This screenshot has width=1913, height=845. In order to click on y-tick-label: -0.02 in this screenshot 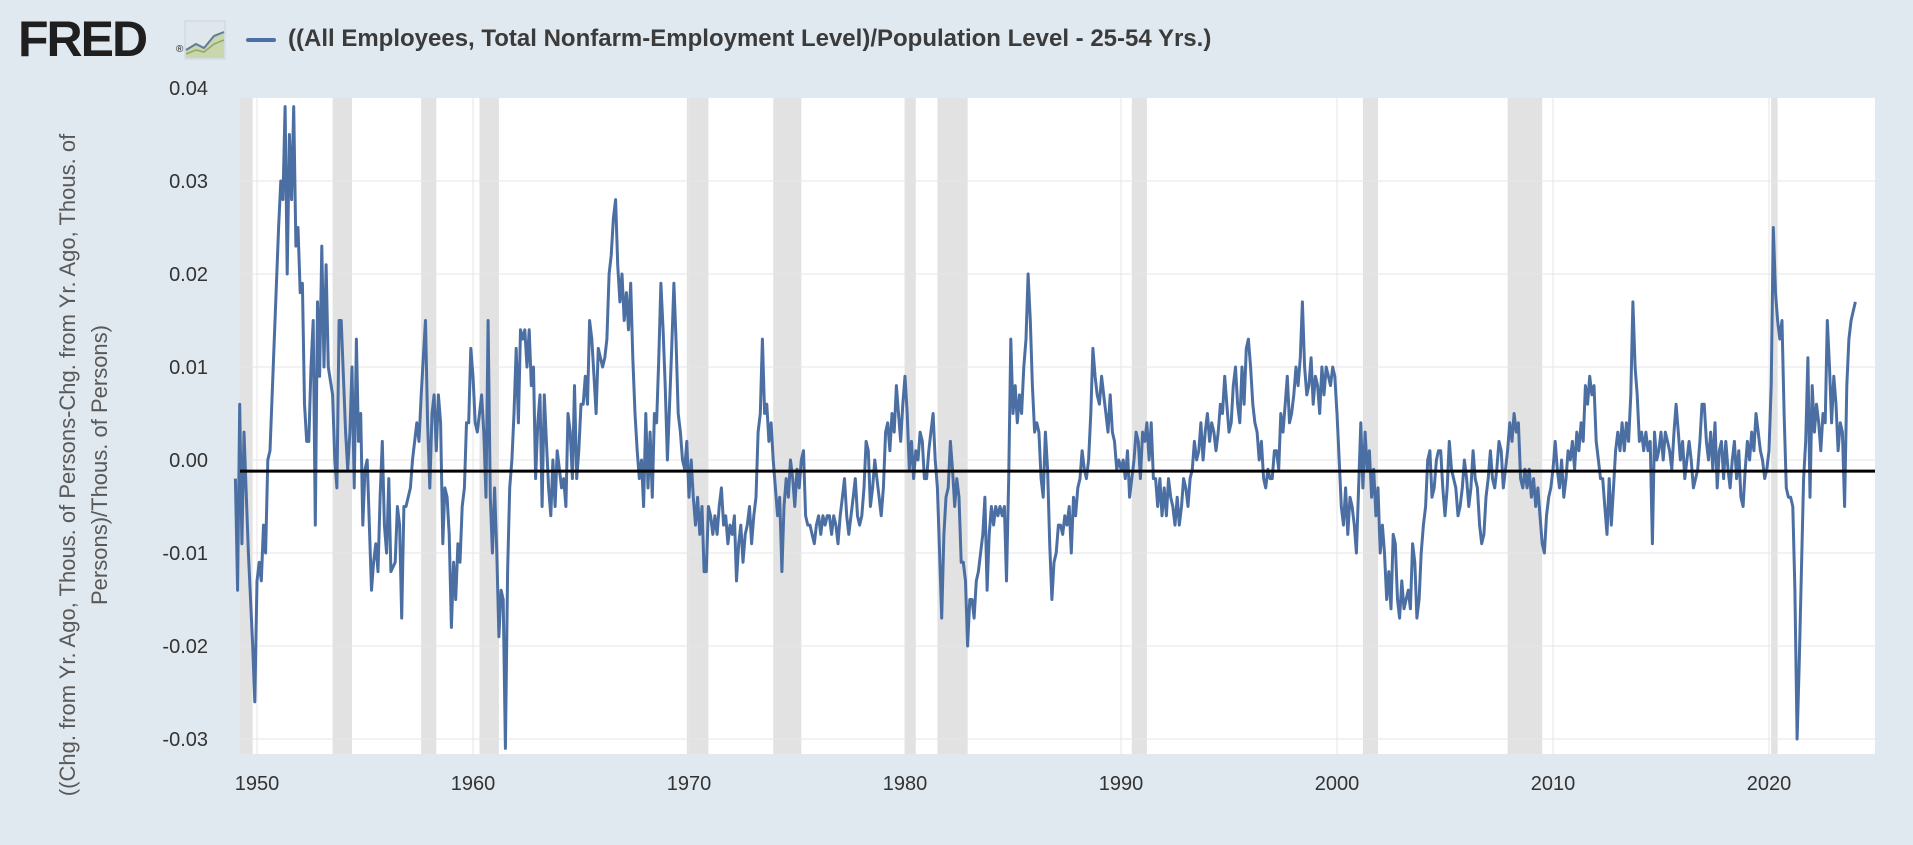, I will do `click(185, 647)`.